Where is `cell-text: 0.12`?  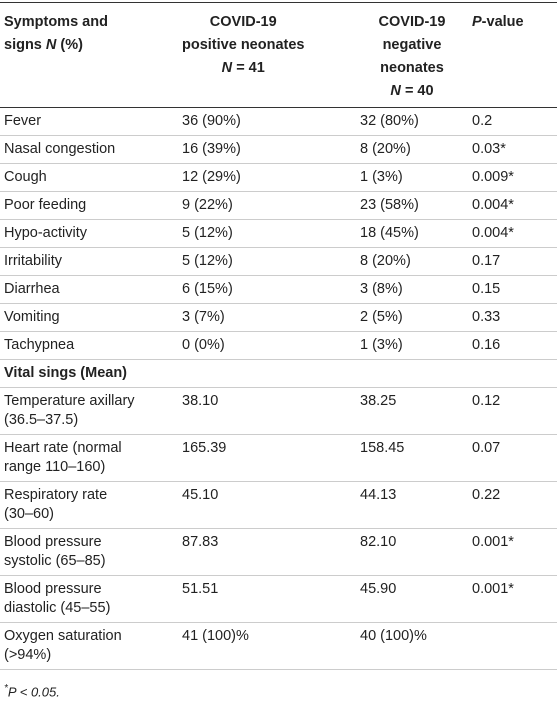
cell-text: 0.12 is located at coordinates (486, 401).